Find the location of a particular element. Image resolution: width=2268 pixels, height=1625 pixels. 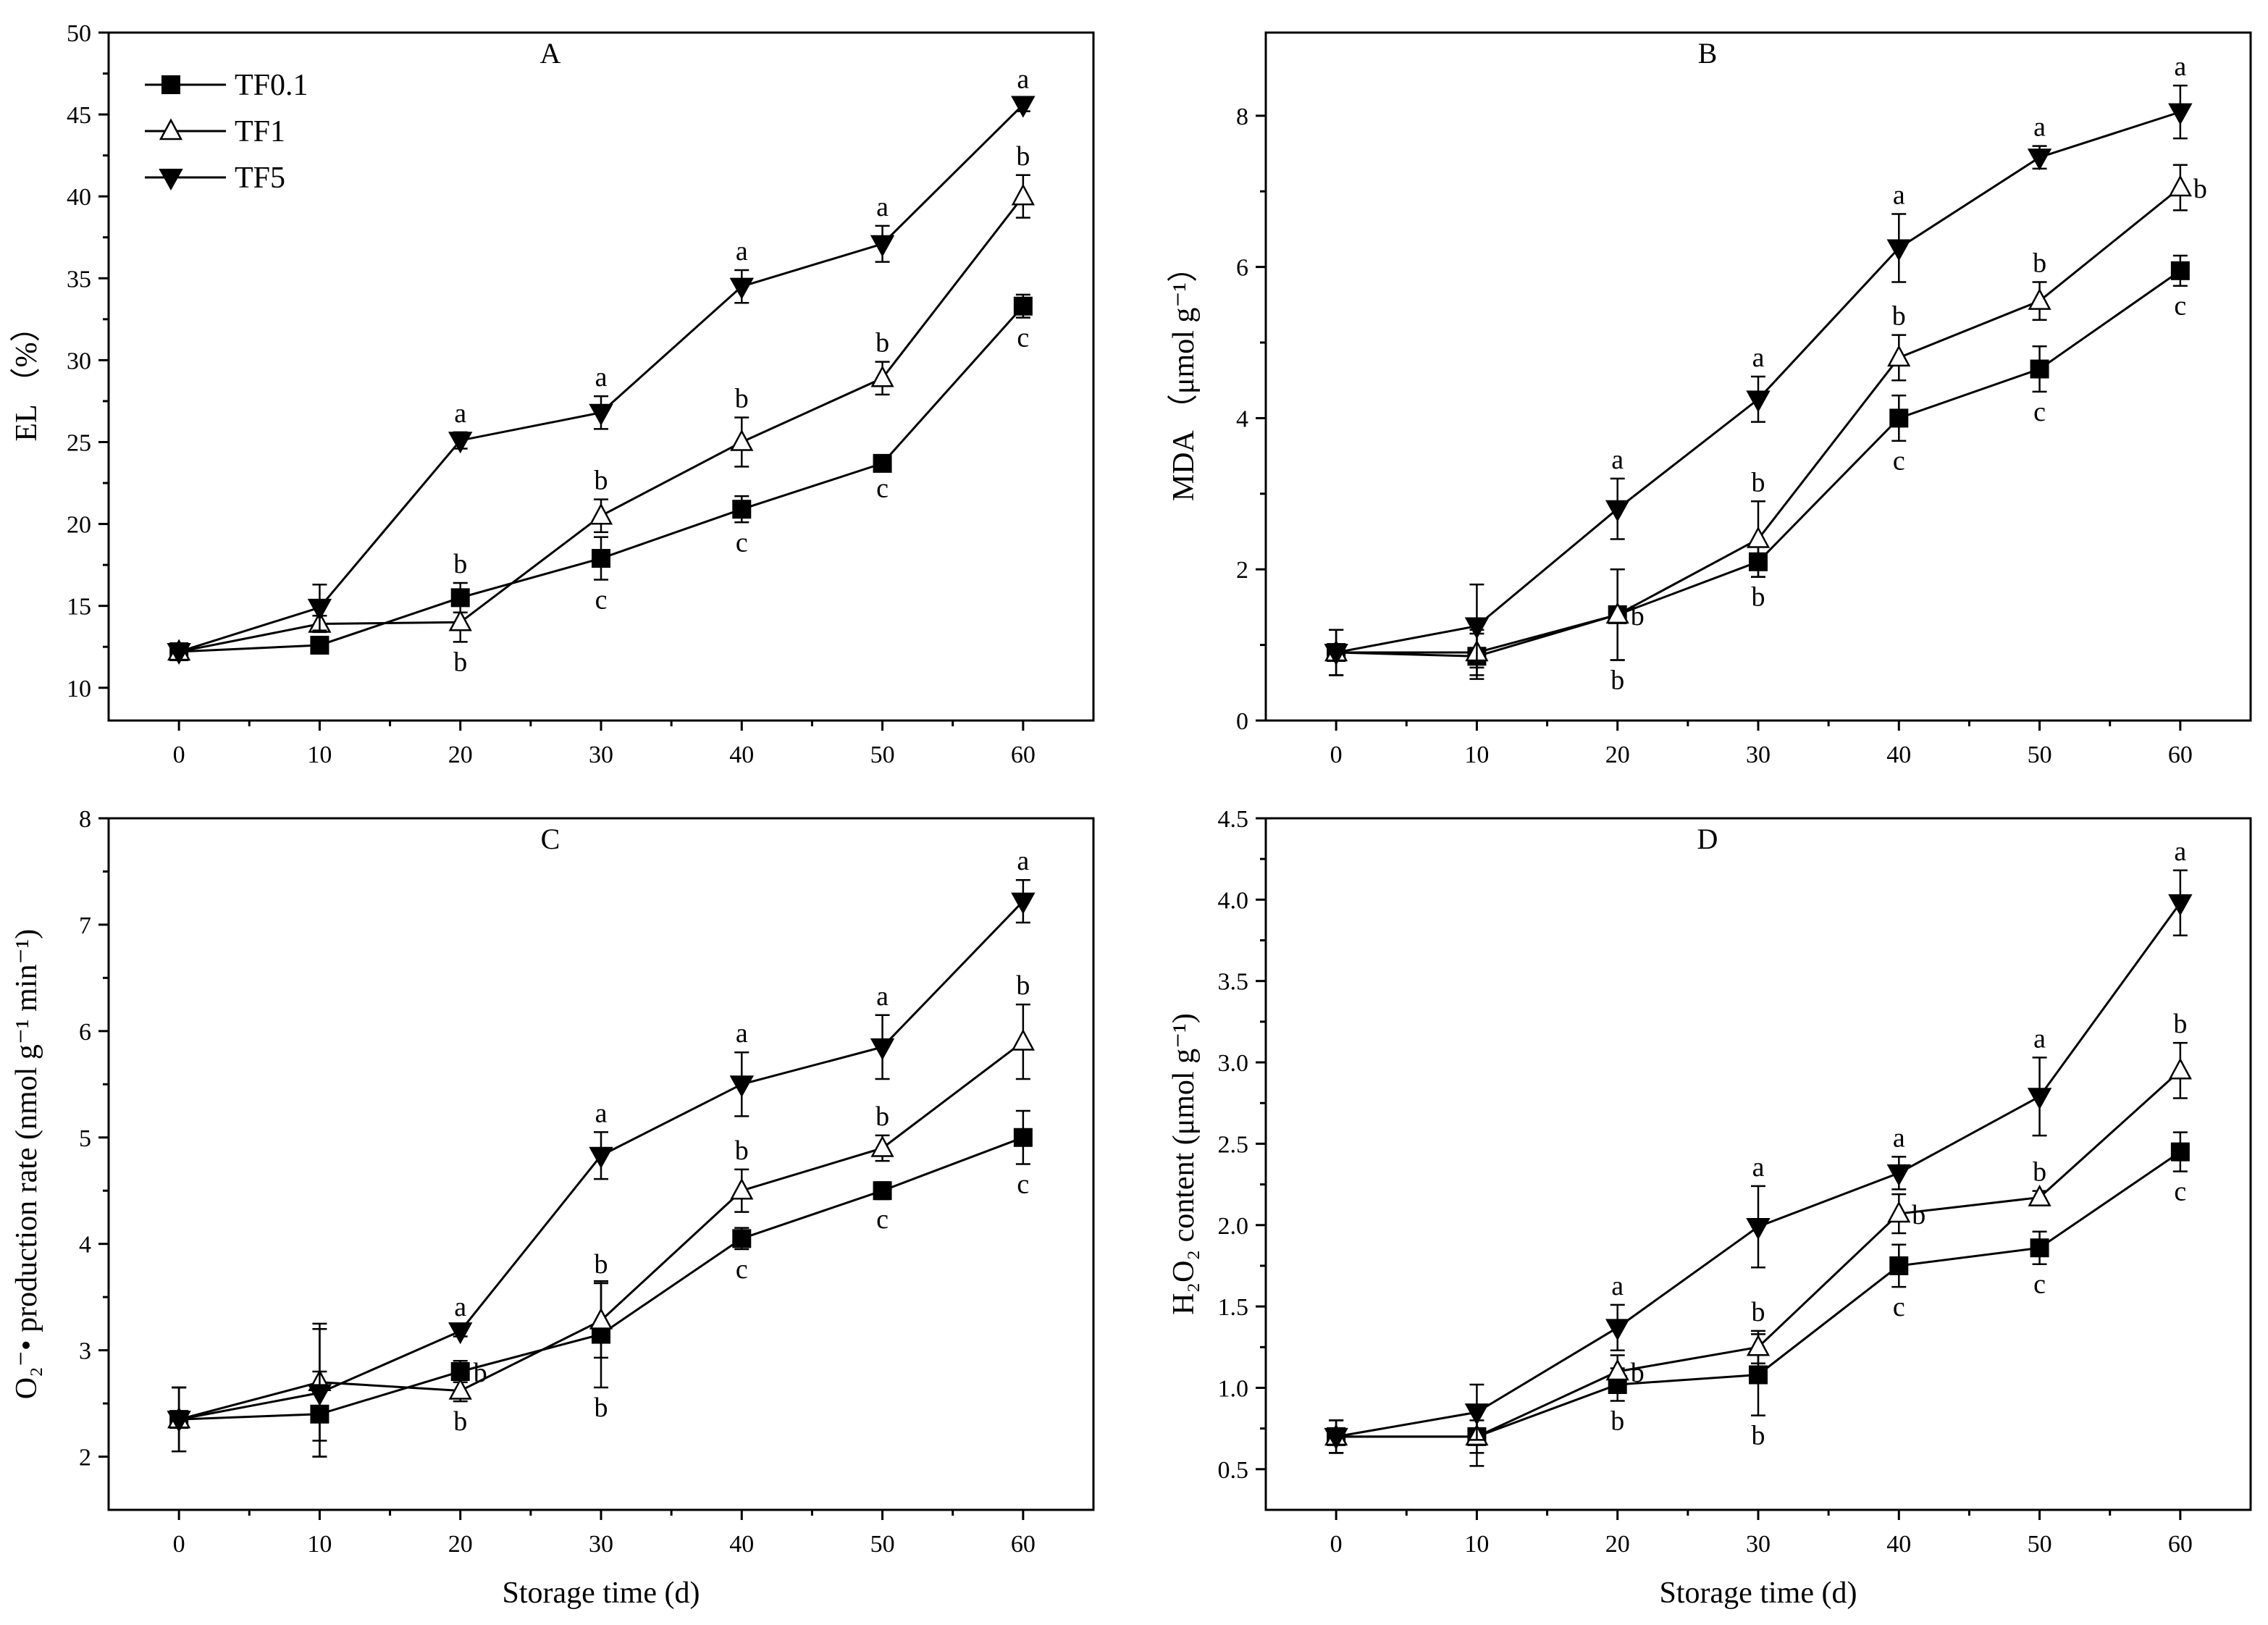

y-axis-label: MDA （μmol g⁻¹） is located at coordinates (1184, 376).